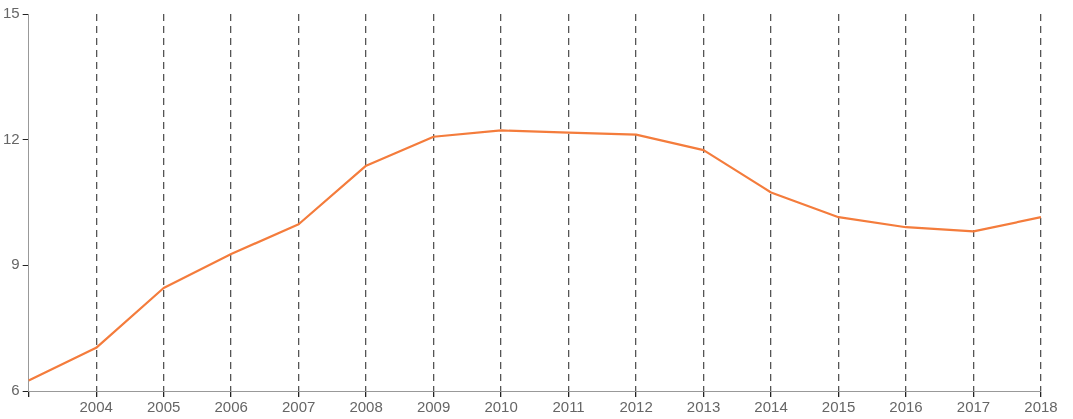  I want to click on y-tick-label: 6, so click(15, 390).